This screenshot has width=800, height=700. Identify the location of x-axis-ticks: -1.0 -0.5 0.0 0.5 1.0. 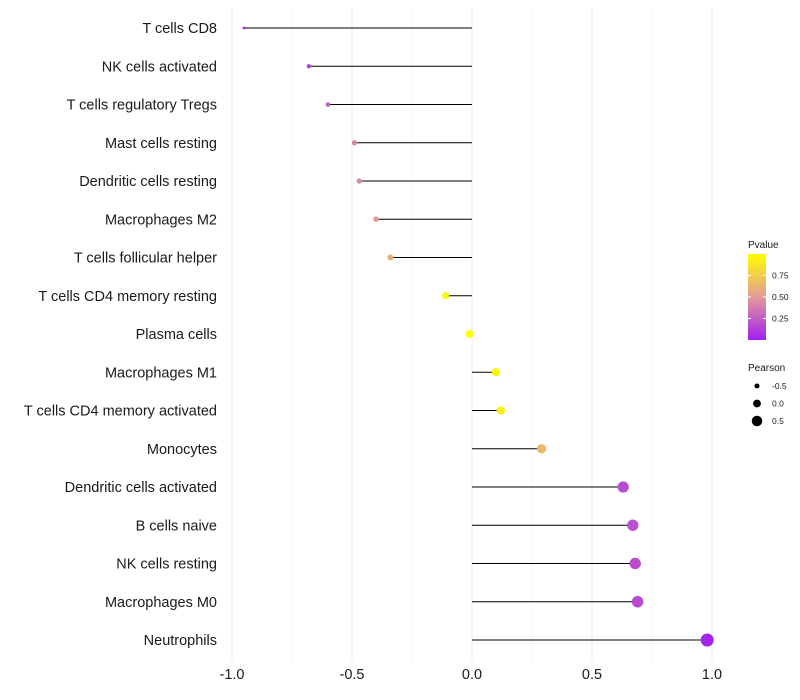
(471, 675).